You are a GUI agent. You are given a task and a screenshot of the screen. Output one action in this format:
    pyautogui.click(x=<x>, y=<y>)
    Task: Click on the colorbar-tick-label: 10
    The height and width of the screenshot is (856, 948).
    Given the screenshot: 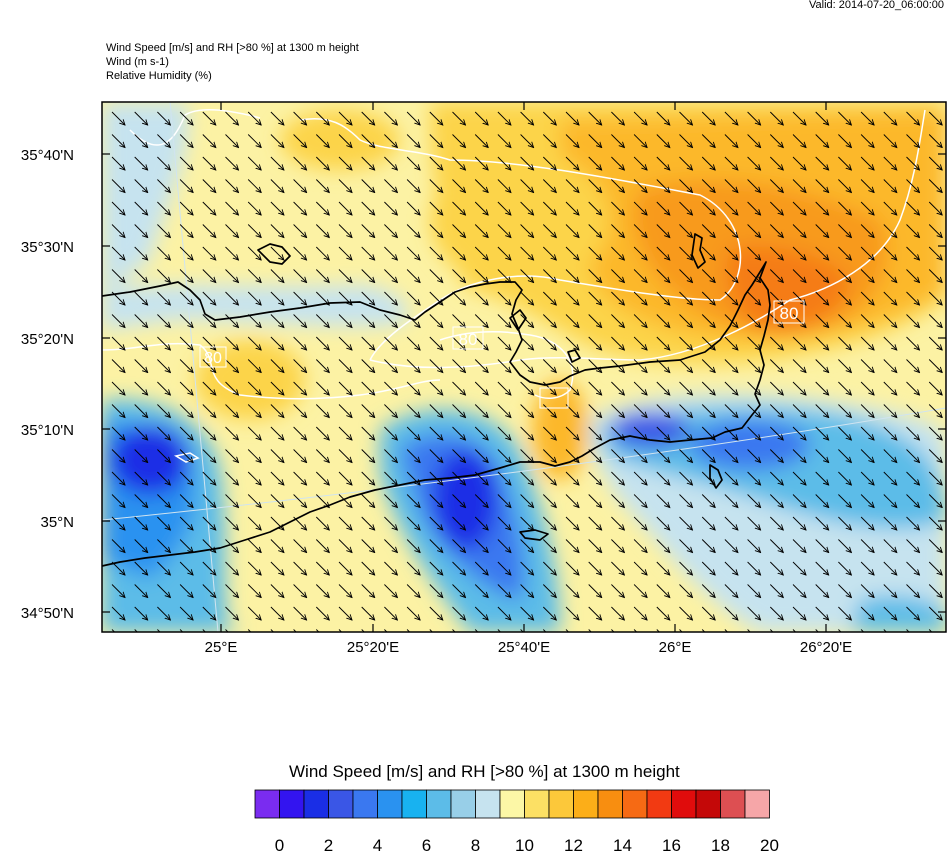 What is the action you would take?
    pyautogui.click(x=524, y=845)
    